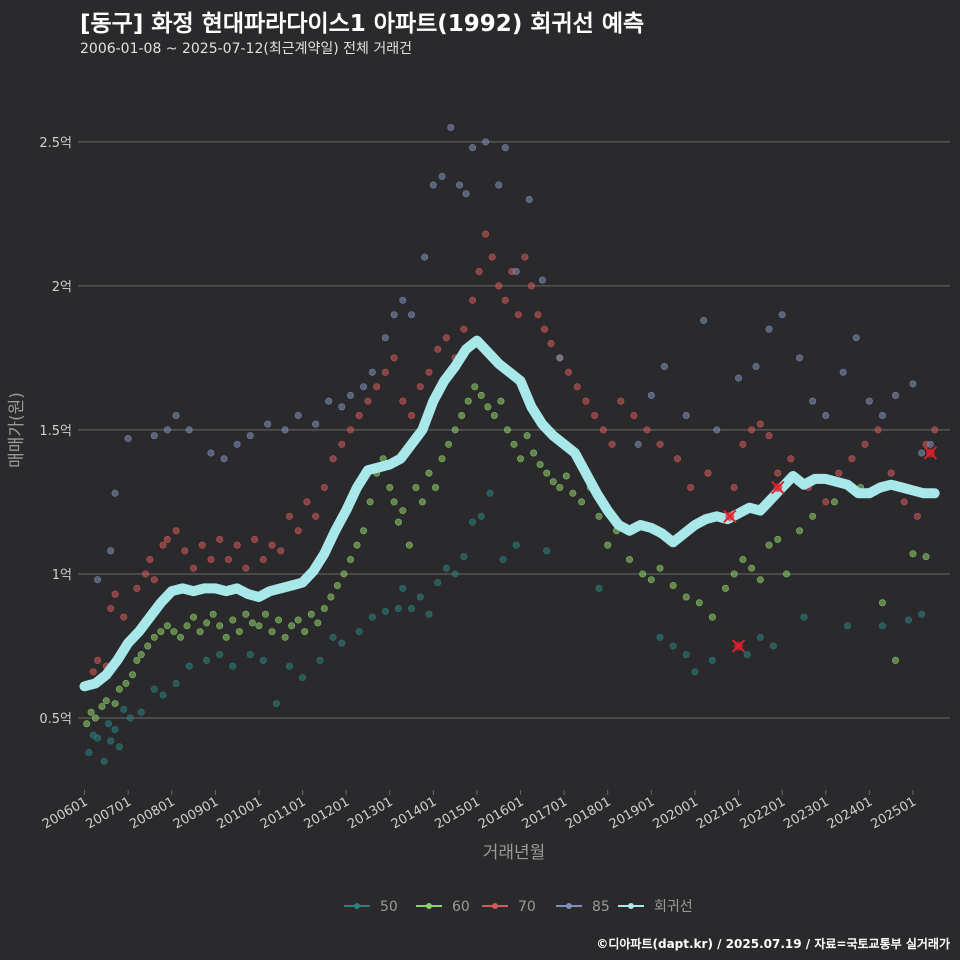 Image resolution: width=960 pixels, height=960 pixels. Describe the element at coordinates (196, 813) in the screenshot. I see `x-tick-label: 200901` at that location.